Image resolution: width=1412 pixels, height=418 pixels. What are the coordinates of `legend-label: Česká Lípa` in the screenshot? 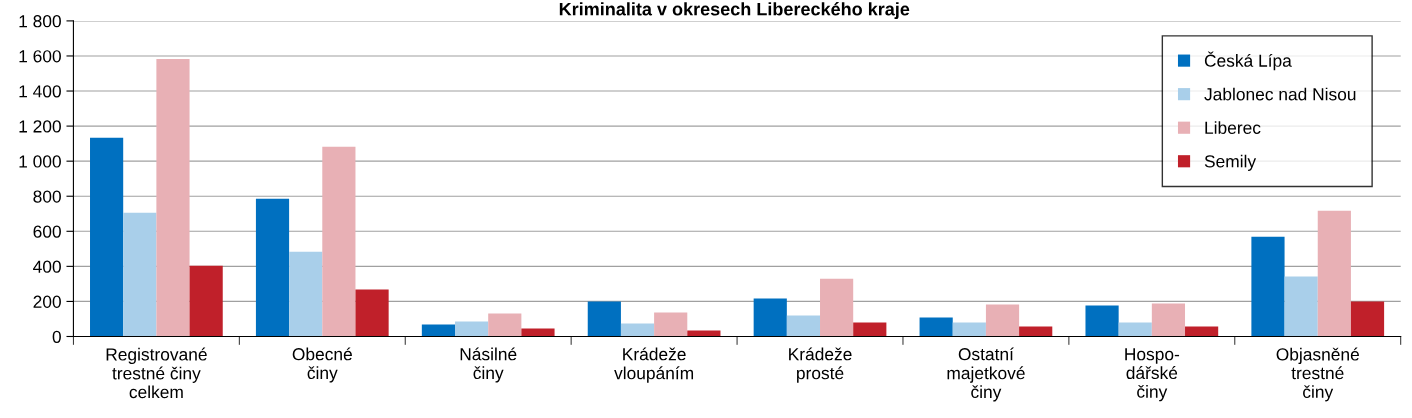 It's located at (1248, 61).